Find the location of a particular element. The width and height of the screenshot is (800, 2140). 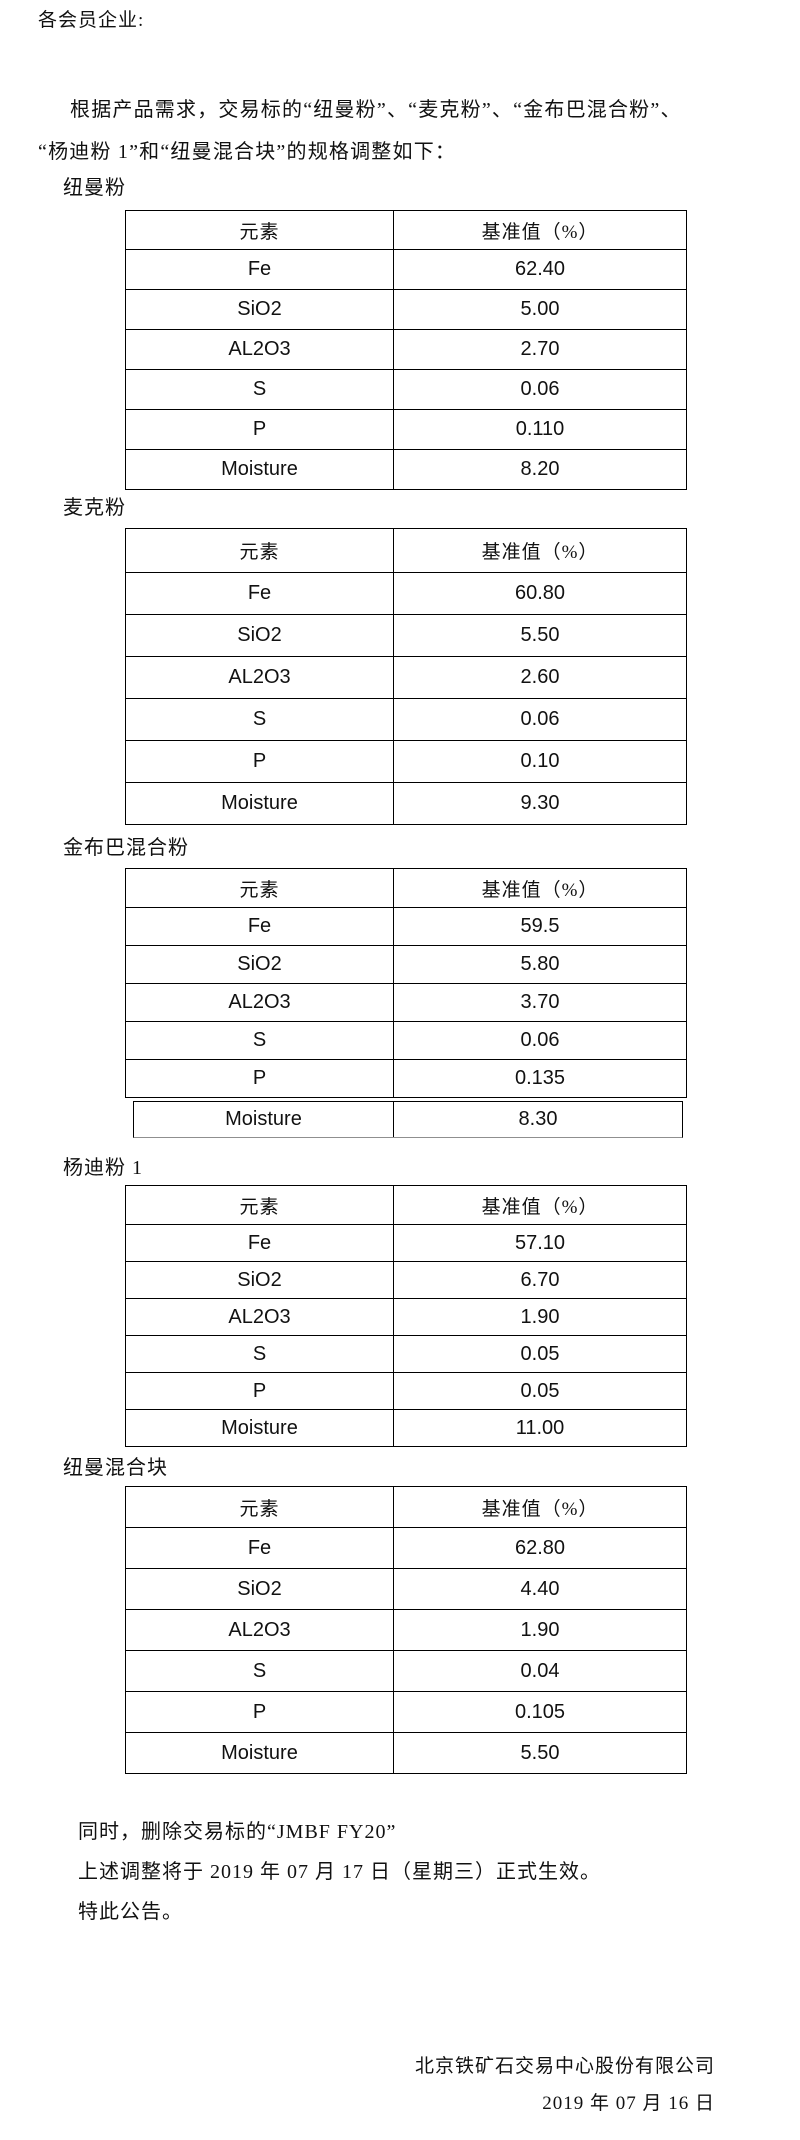

intro-line-2: “杨迪粉 1”和“纽曼混合块”的规格调整如下： is located at coordinates (247, 152).